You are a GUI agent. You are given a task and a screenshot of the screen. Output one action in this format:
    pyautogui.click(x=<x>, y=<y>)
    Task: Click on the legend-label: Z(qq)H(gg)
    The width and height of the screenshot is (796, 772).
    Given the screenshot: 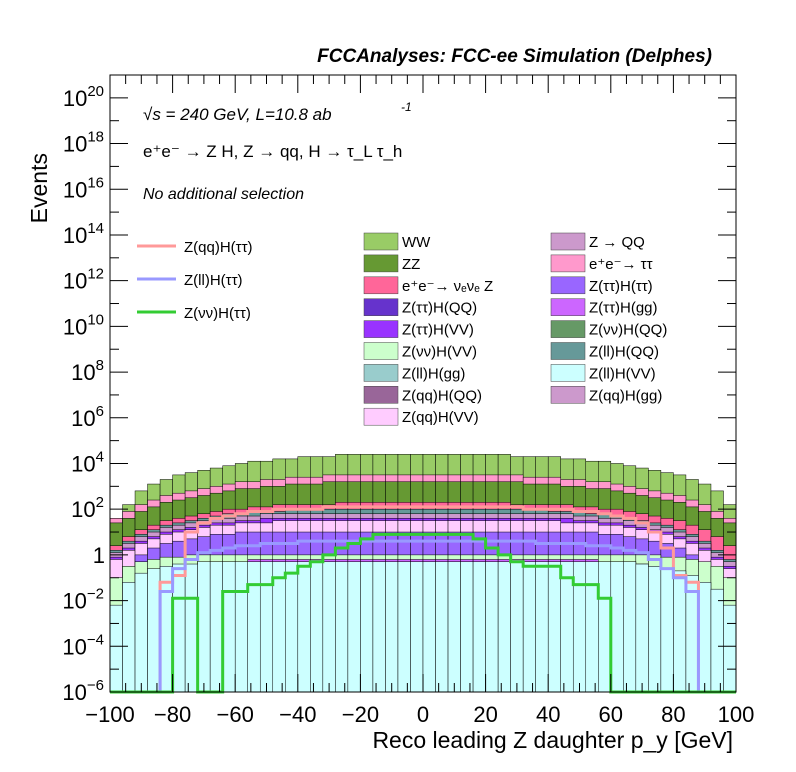 What is the action you would take?
    pyautogui.click(x=625, y=395)
    